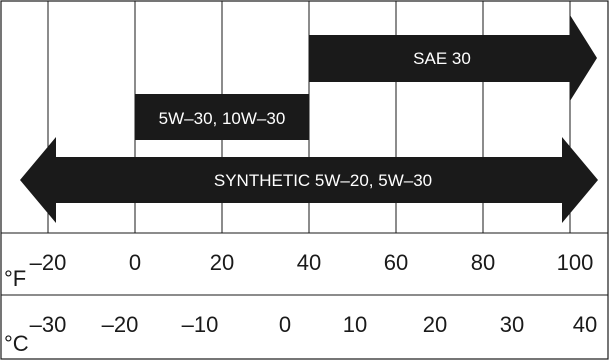 This screenshot has width=609, height=360. I want to click on celsius-tick-label: 40, so click(585, 324).